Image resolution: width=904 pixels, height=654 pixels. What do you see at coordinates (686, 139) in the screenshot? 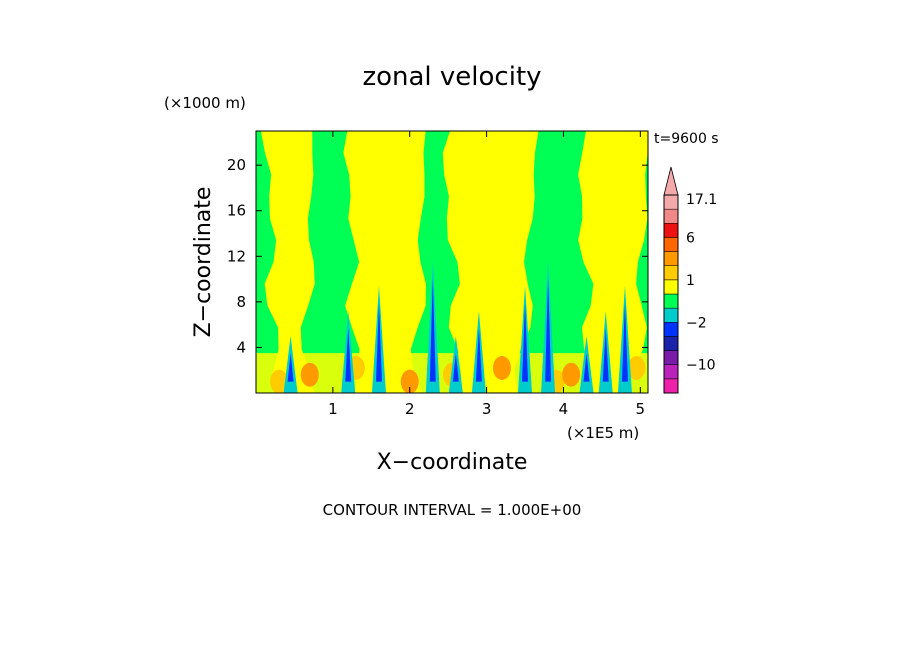
I see `time-label: t=9600 s` at bounding box center [686, 139].